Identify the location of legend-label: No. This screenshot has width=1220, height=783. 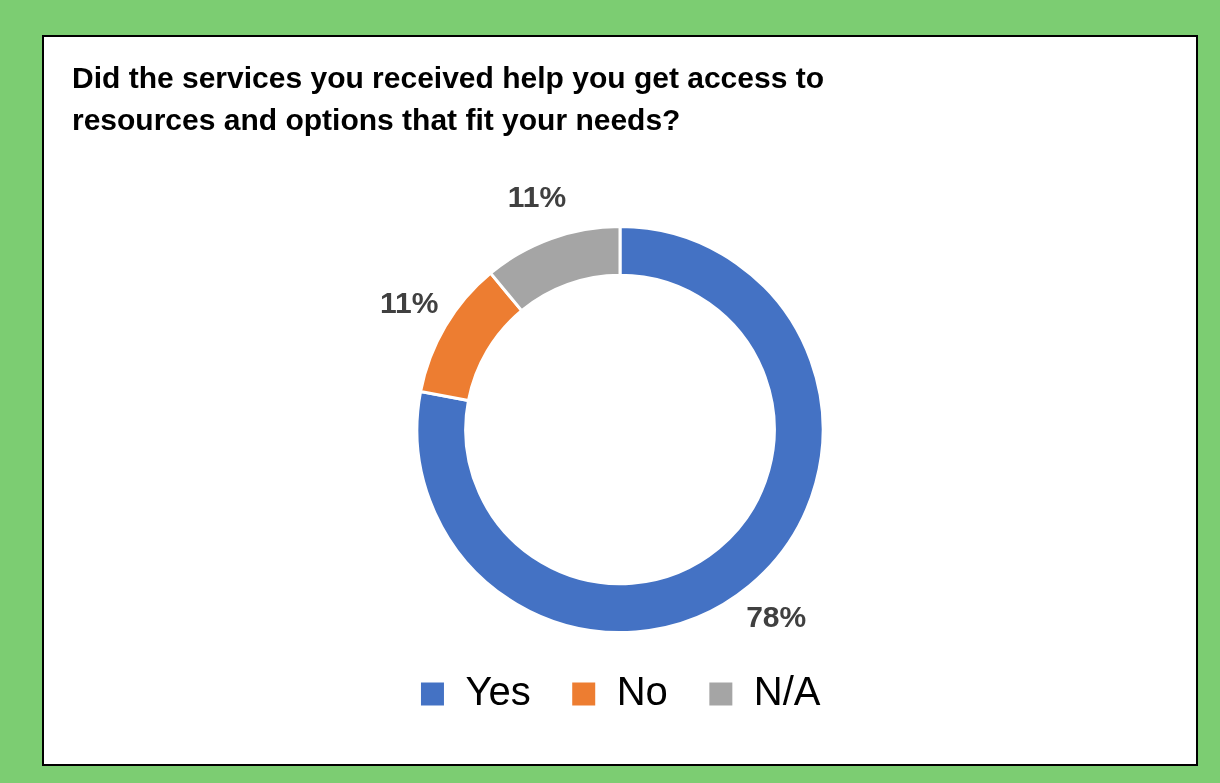
(642, 691).